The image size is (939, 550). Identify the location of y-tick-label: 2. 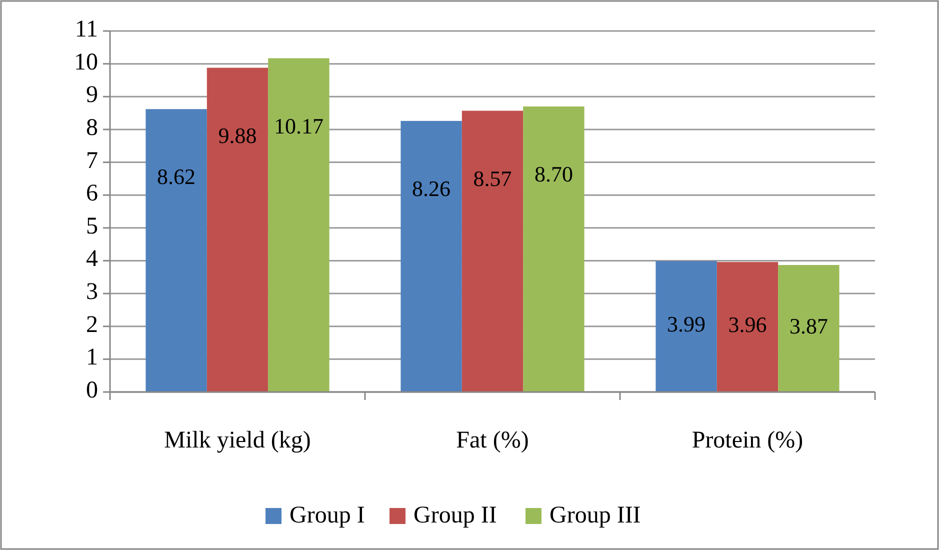
(92, 325).